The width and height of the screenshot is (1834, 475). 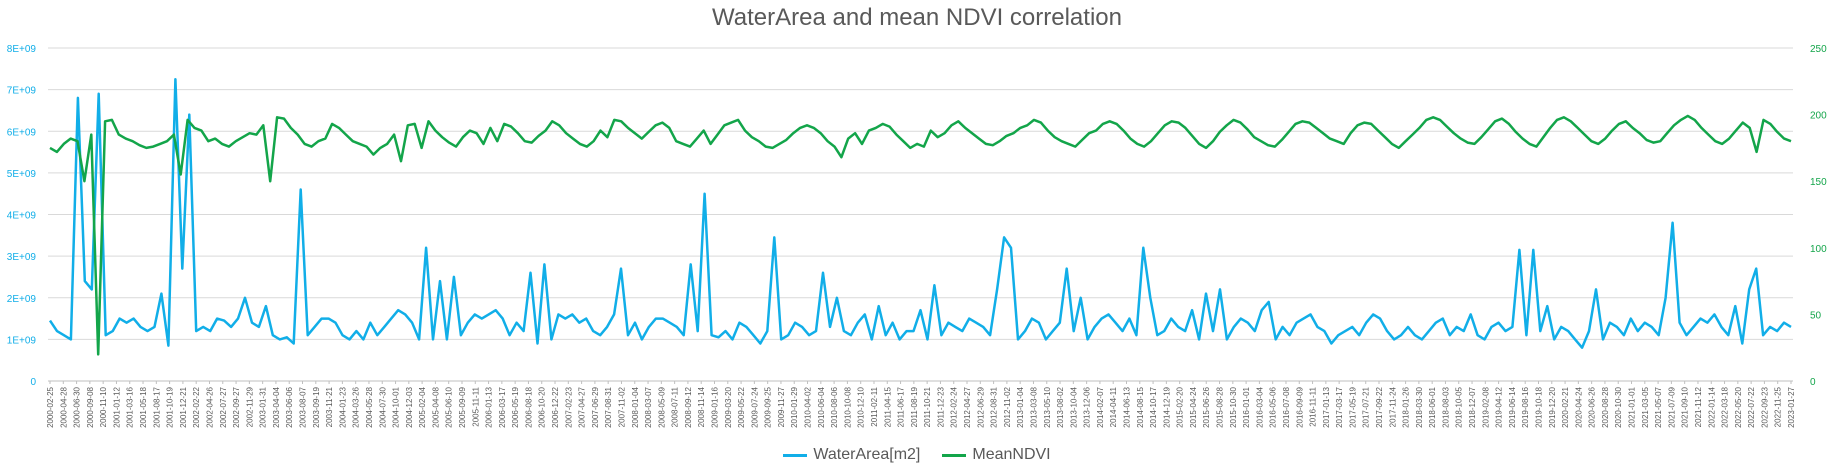 I want to click on x-tick-label: 2010-10-08, so click(x=847, y=406).